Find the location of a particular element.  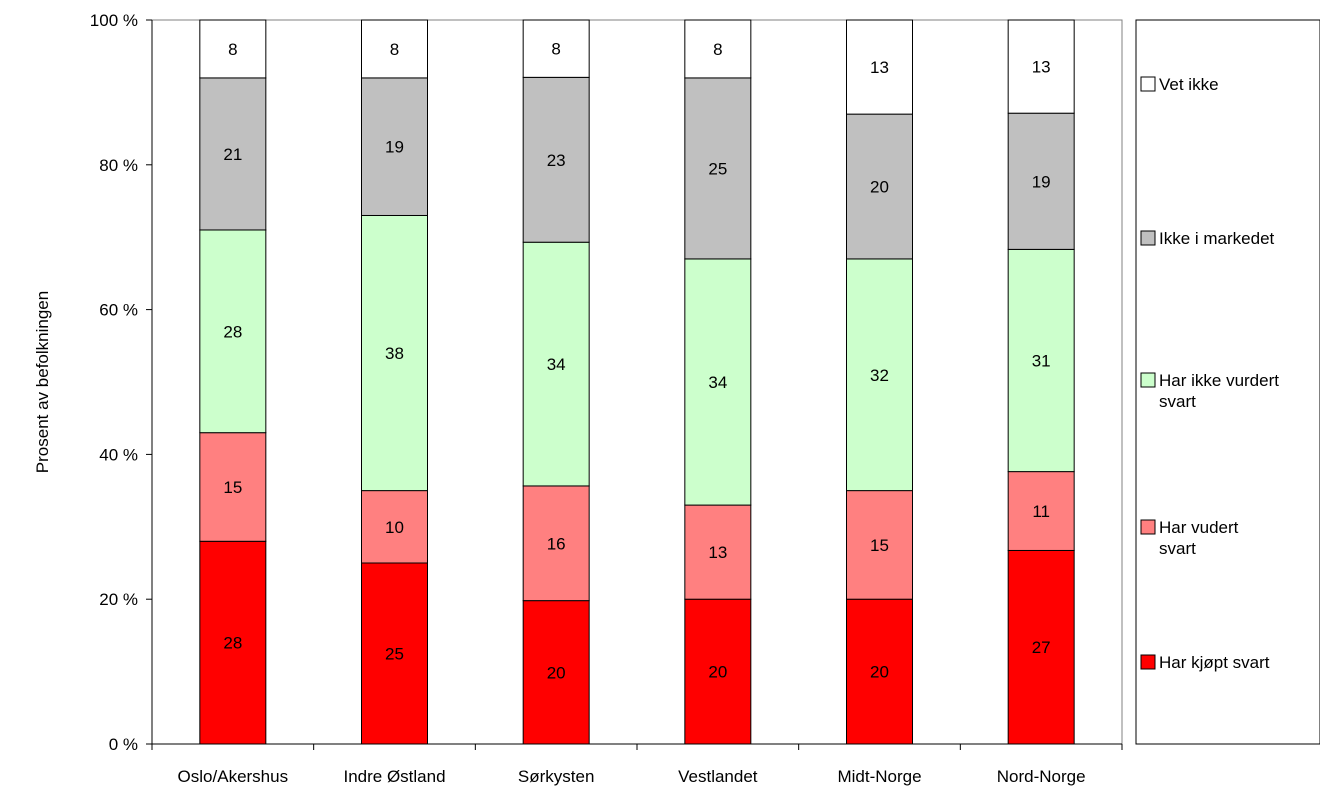

y-tick-label: 40 % is located at coordinates (118, 454).